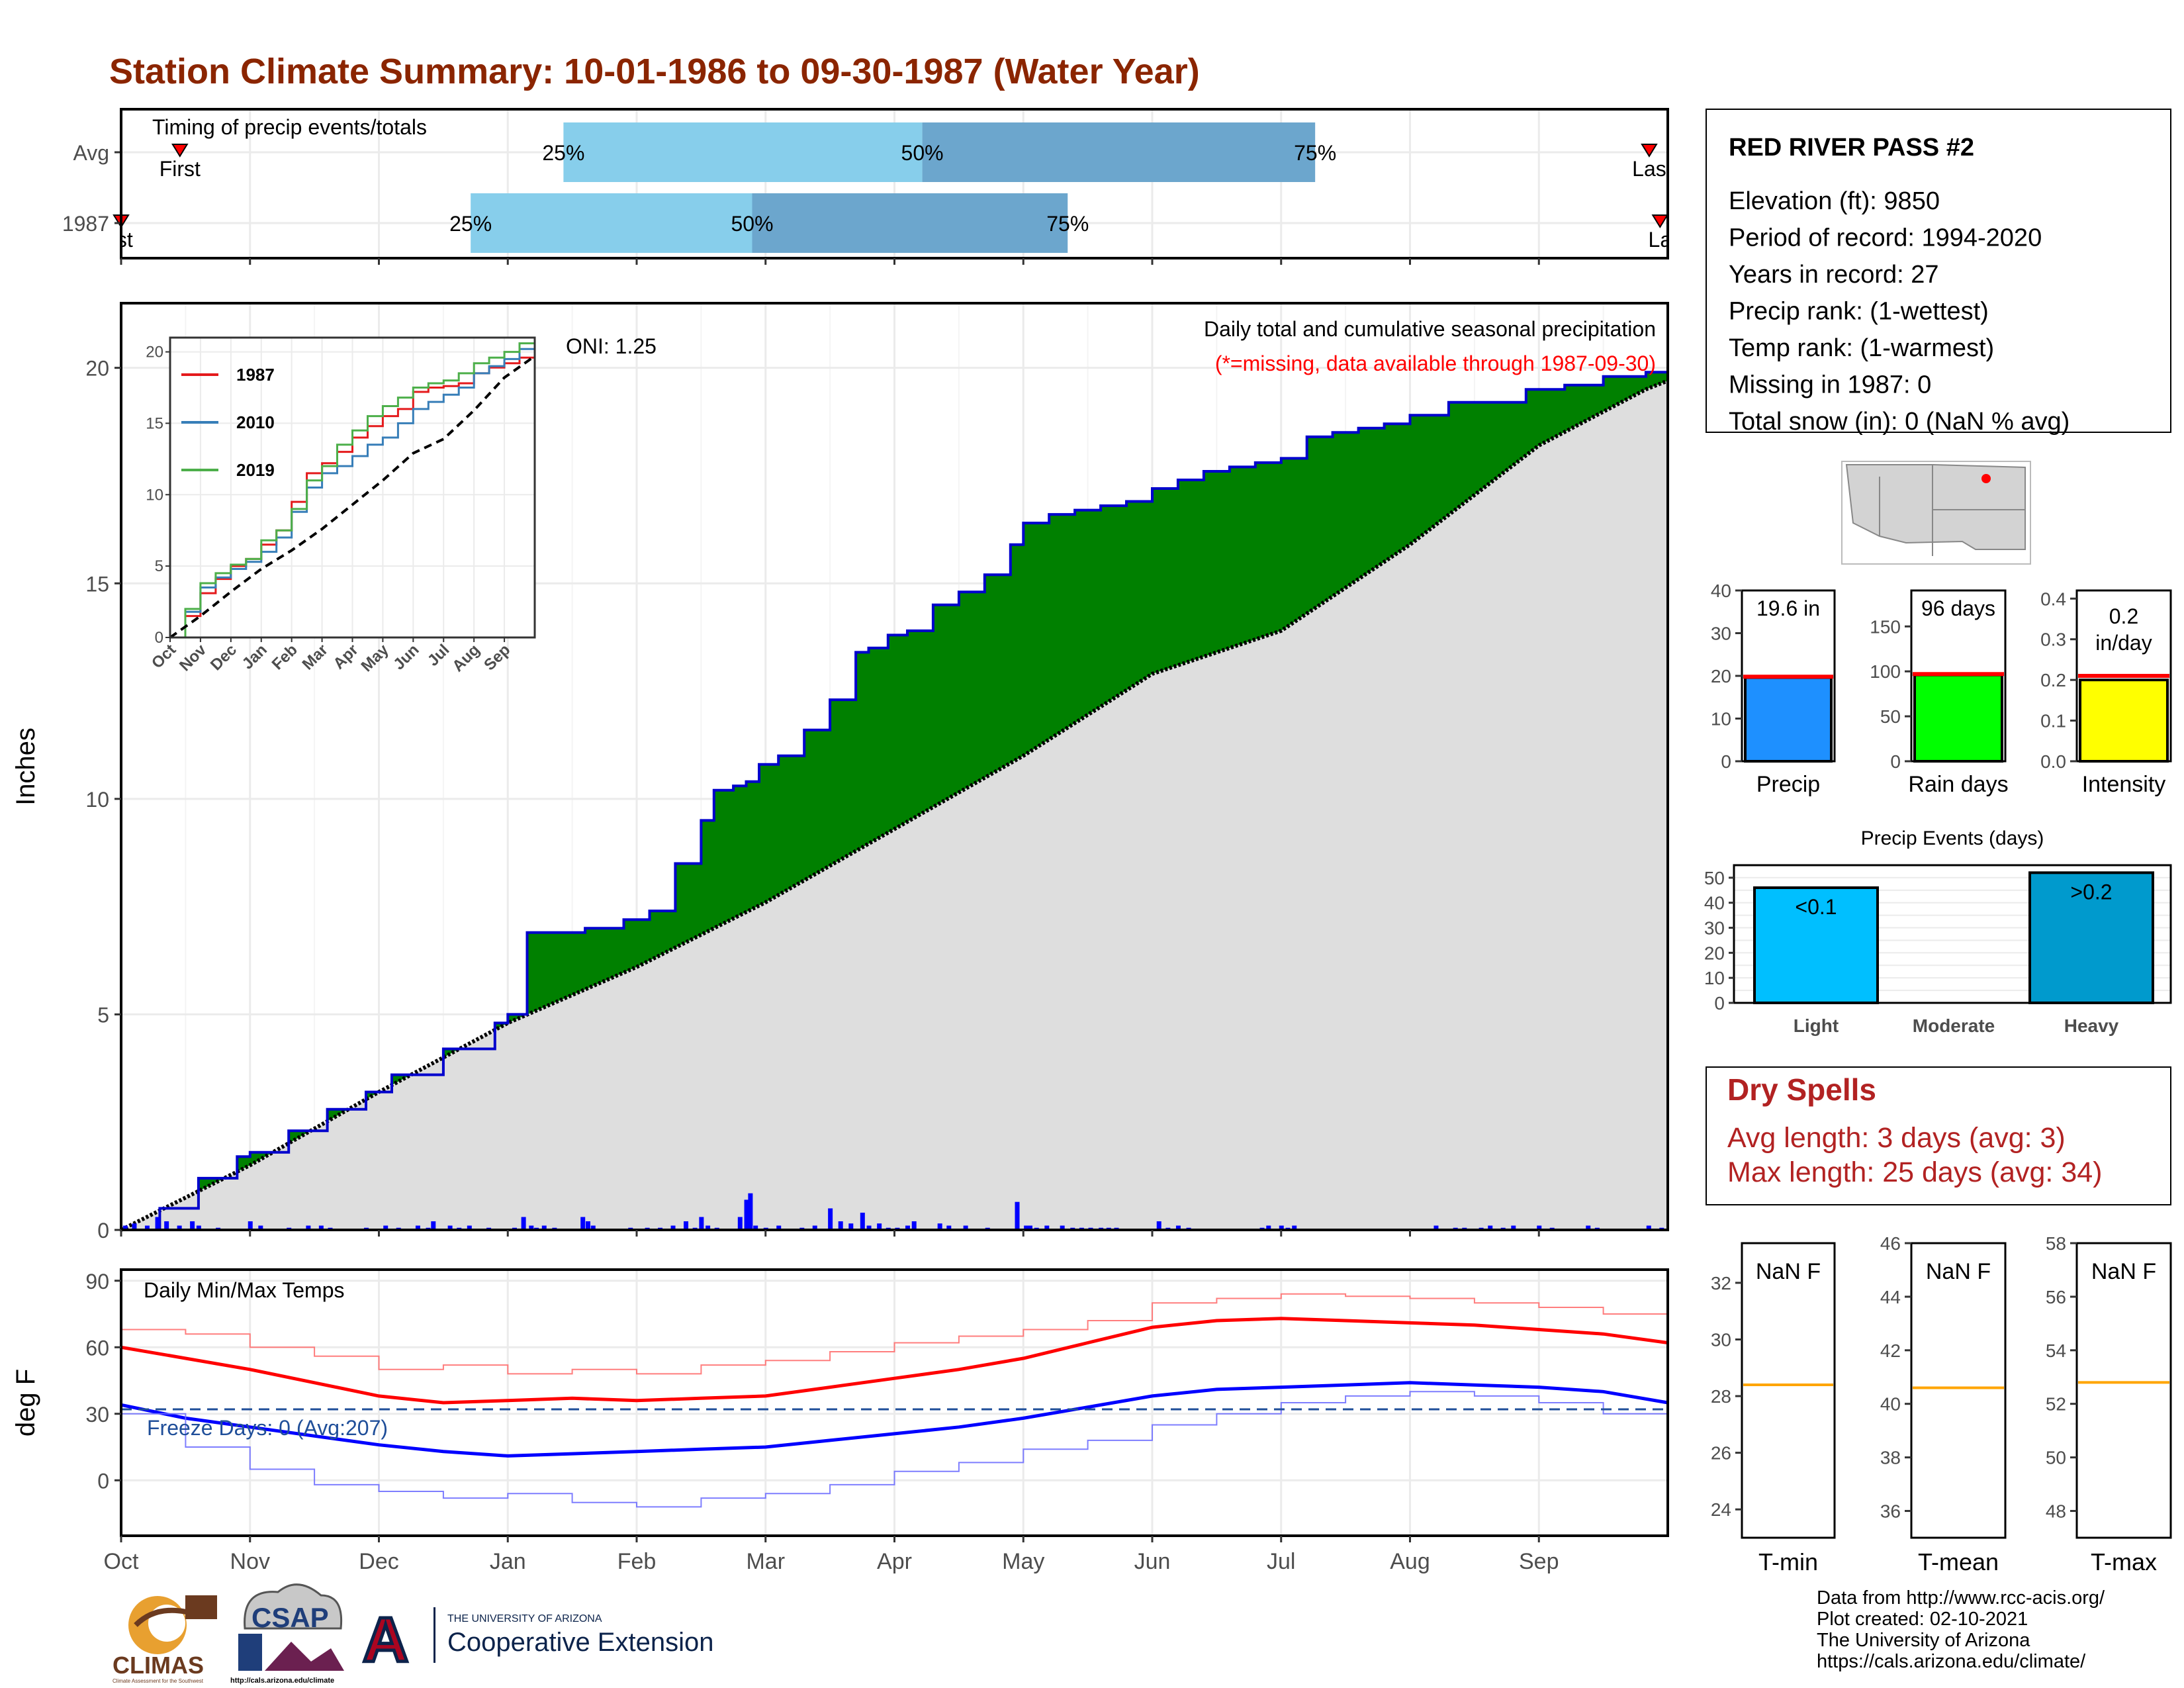 This screenshot has height=1688, width=2184. I want to click on temp-summary-y-tick-label: 48, so click(2056, 1511).